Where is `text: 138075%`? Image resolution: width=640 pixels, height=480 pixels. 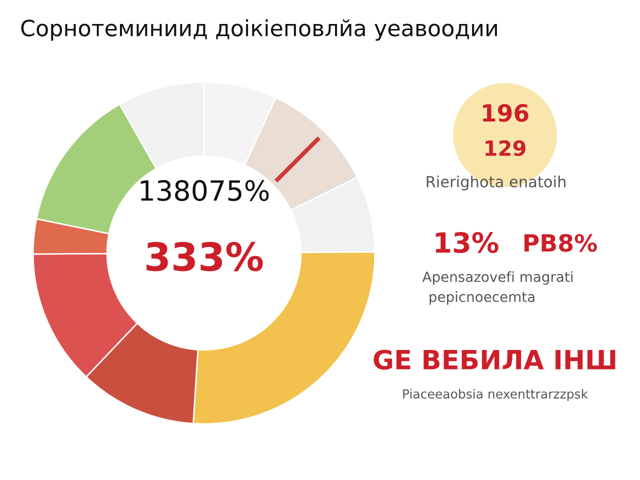 text: 138075% is located at coordinates (204, 191).